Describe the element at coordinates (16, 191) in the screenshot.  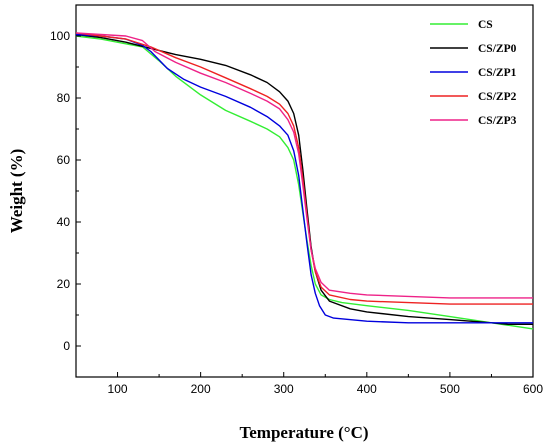
I see `y-axis-title: Weight (%)` at that location.